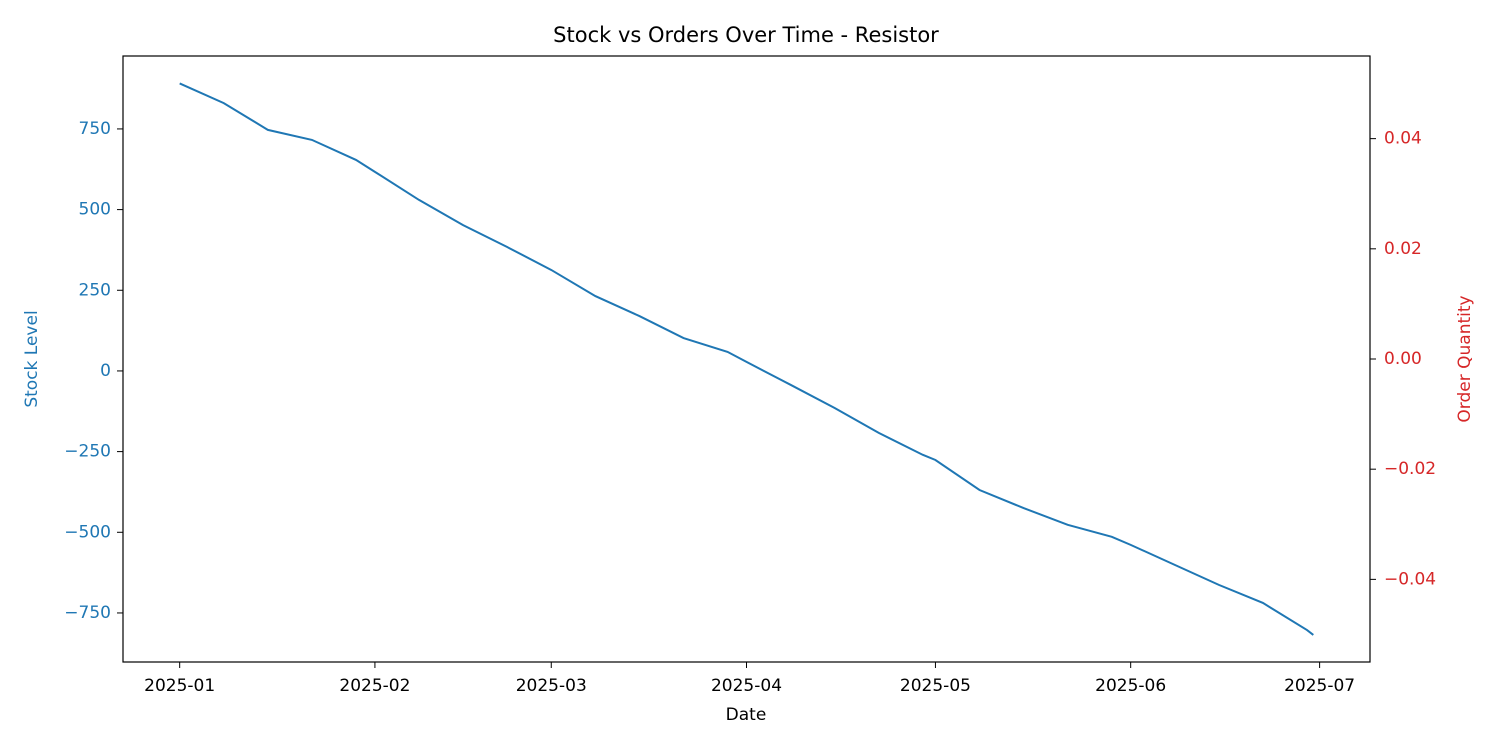  Describe the element at coordinates (95, 129) in the screenshot. I see `y-tick-label: 750` at that location.